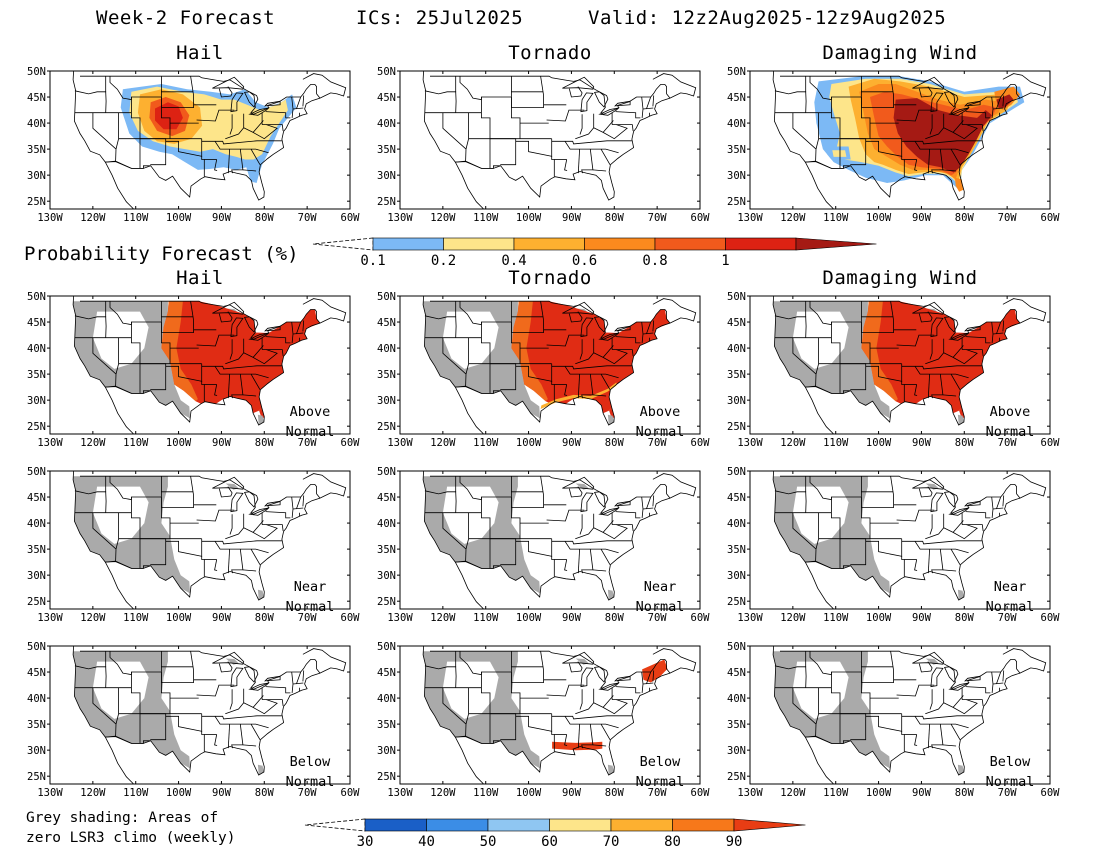  What do you see at coordinates (736, 202) in the screenshot?
I see `lat-tick-label: 25N` at bounding box center [736, 202].